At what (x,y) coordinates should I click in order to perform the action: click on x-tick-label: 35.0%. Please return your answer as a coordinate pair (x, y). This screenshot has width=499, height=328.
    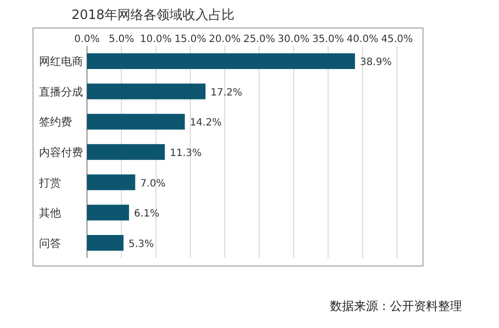
    Looking at the image, I should click on (328, 39).